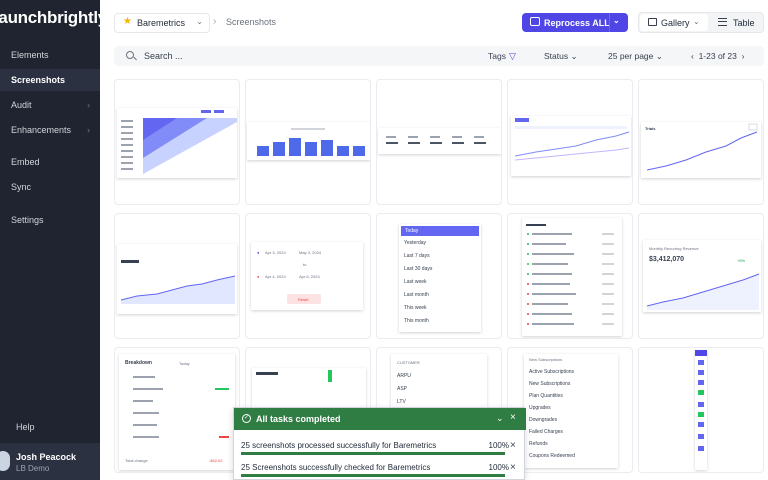 The image size is (768, 480). I want to click on prev-page-icon: ‹, so click(692, 56).